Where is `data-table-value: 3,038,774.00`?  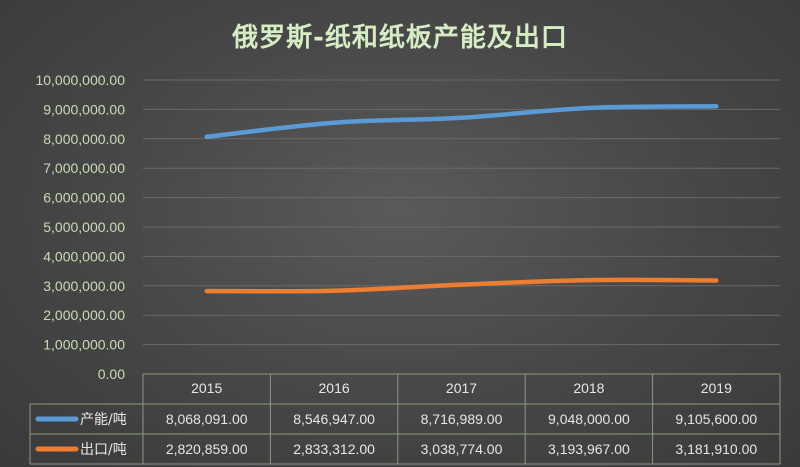 data-table-value: 3,038,774.00 is located at coordinates (462, 449).